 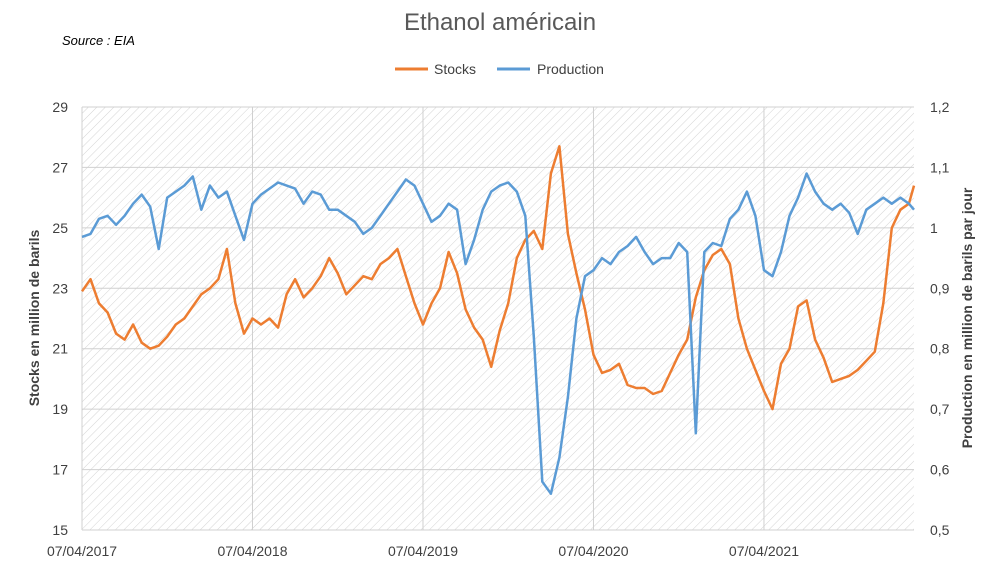 What do you see at coordinates (940, 409) in the screenshot?
I see `right-tick-label: 0,7` at bounding box center [940, 409].